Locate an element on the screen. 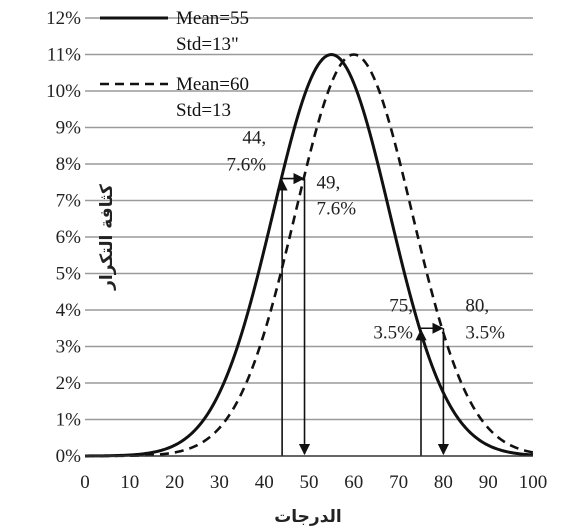 This screenshot has width=562, height=529. x-tick-label: 50 is located at coordinates (309, 482).